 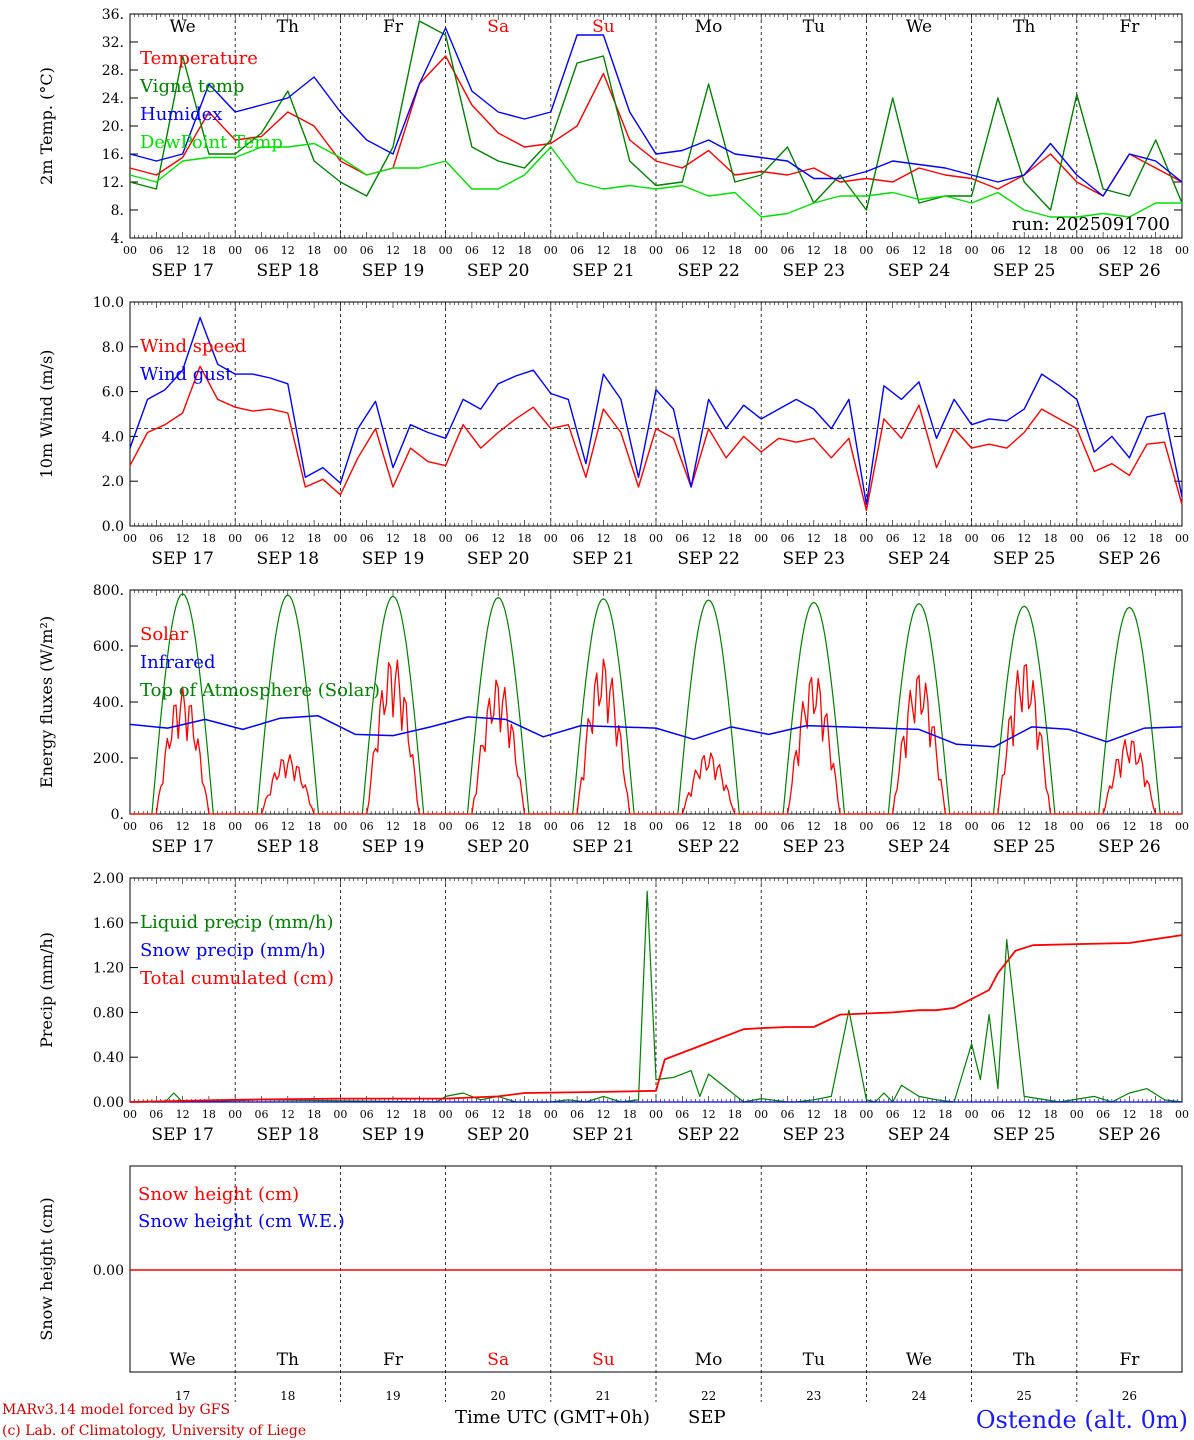 I want to click on day-name-label: Mo, so click(x=709, y=27).